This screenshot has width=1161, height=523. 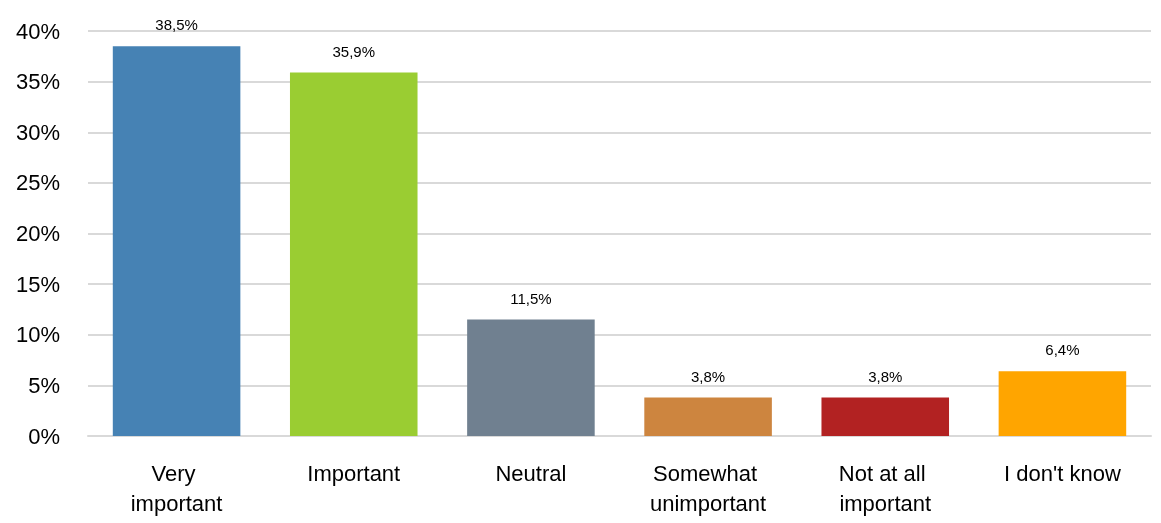 I want to click on y-tick-label: 5%, so click(x=44, y=385).